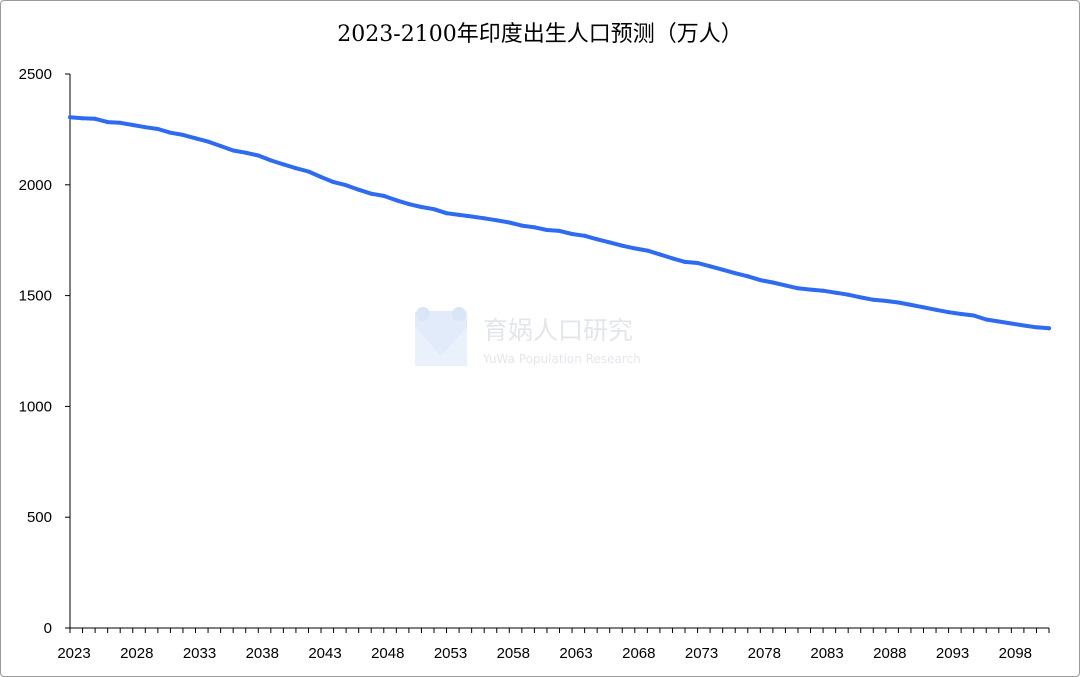 The width and height of the screenshot is (1080, 677). Describe the element at coordinates (450, 653) in the screenshot. I see `x-tick-label: 2053` at that location.